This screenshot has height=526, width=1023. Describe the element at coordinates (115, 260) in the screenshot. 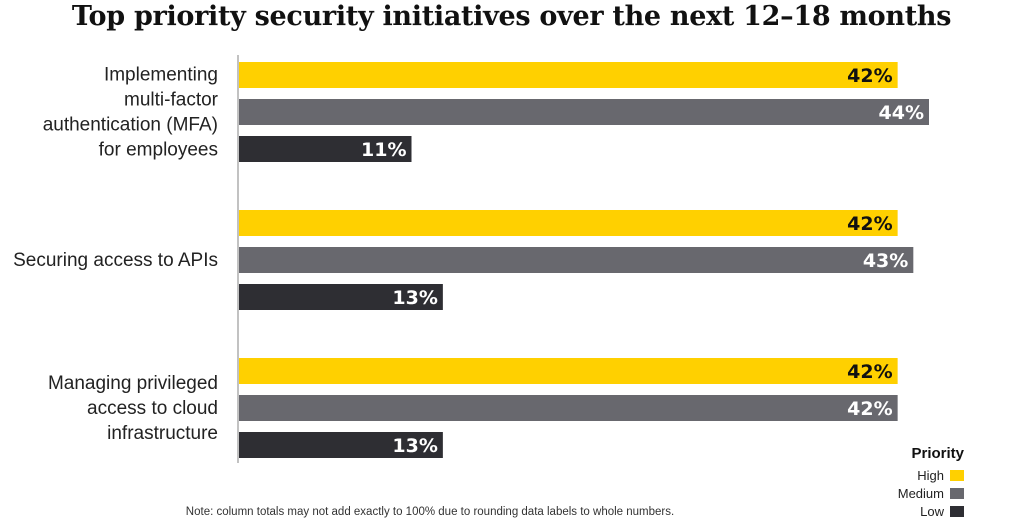

I see `category-label-1: Securing access to APIs` at that location.